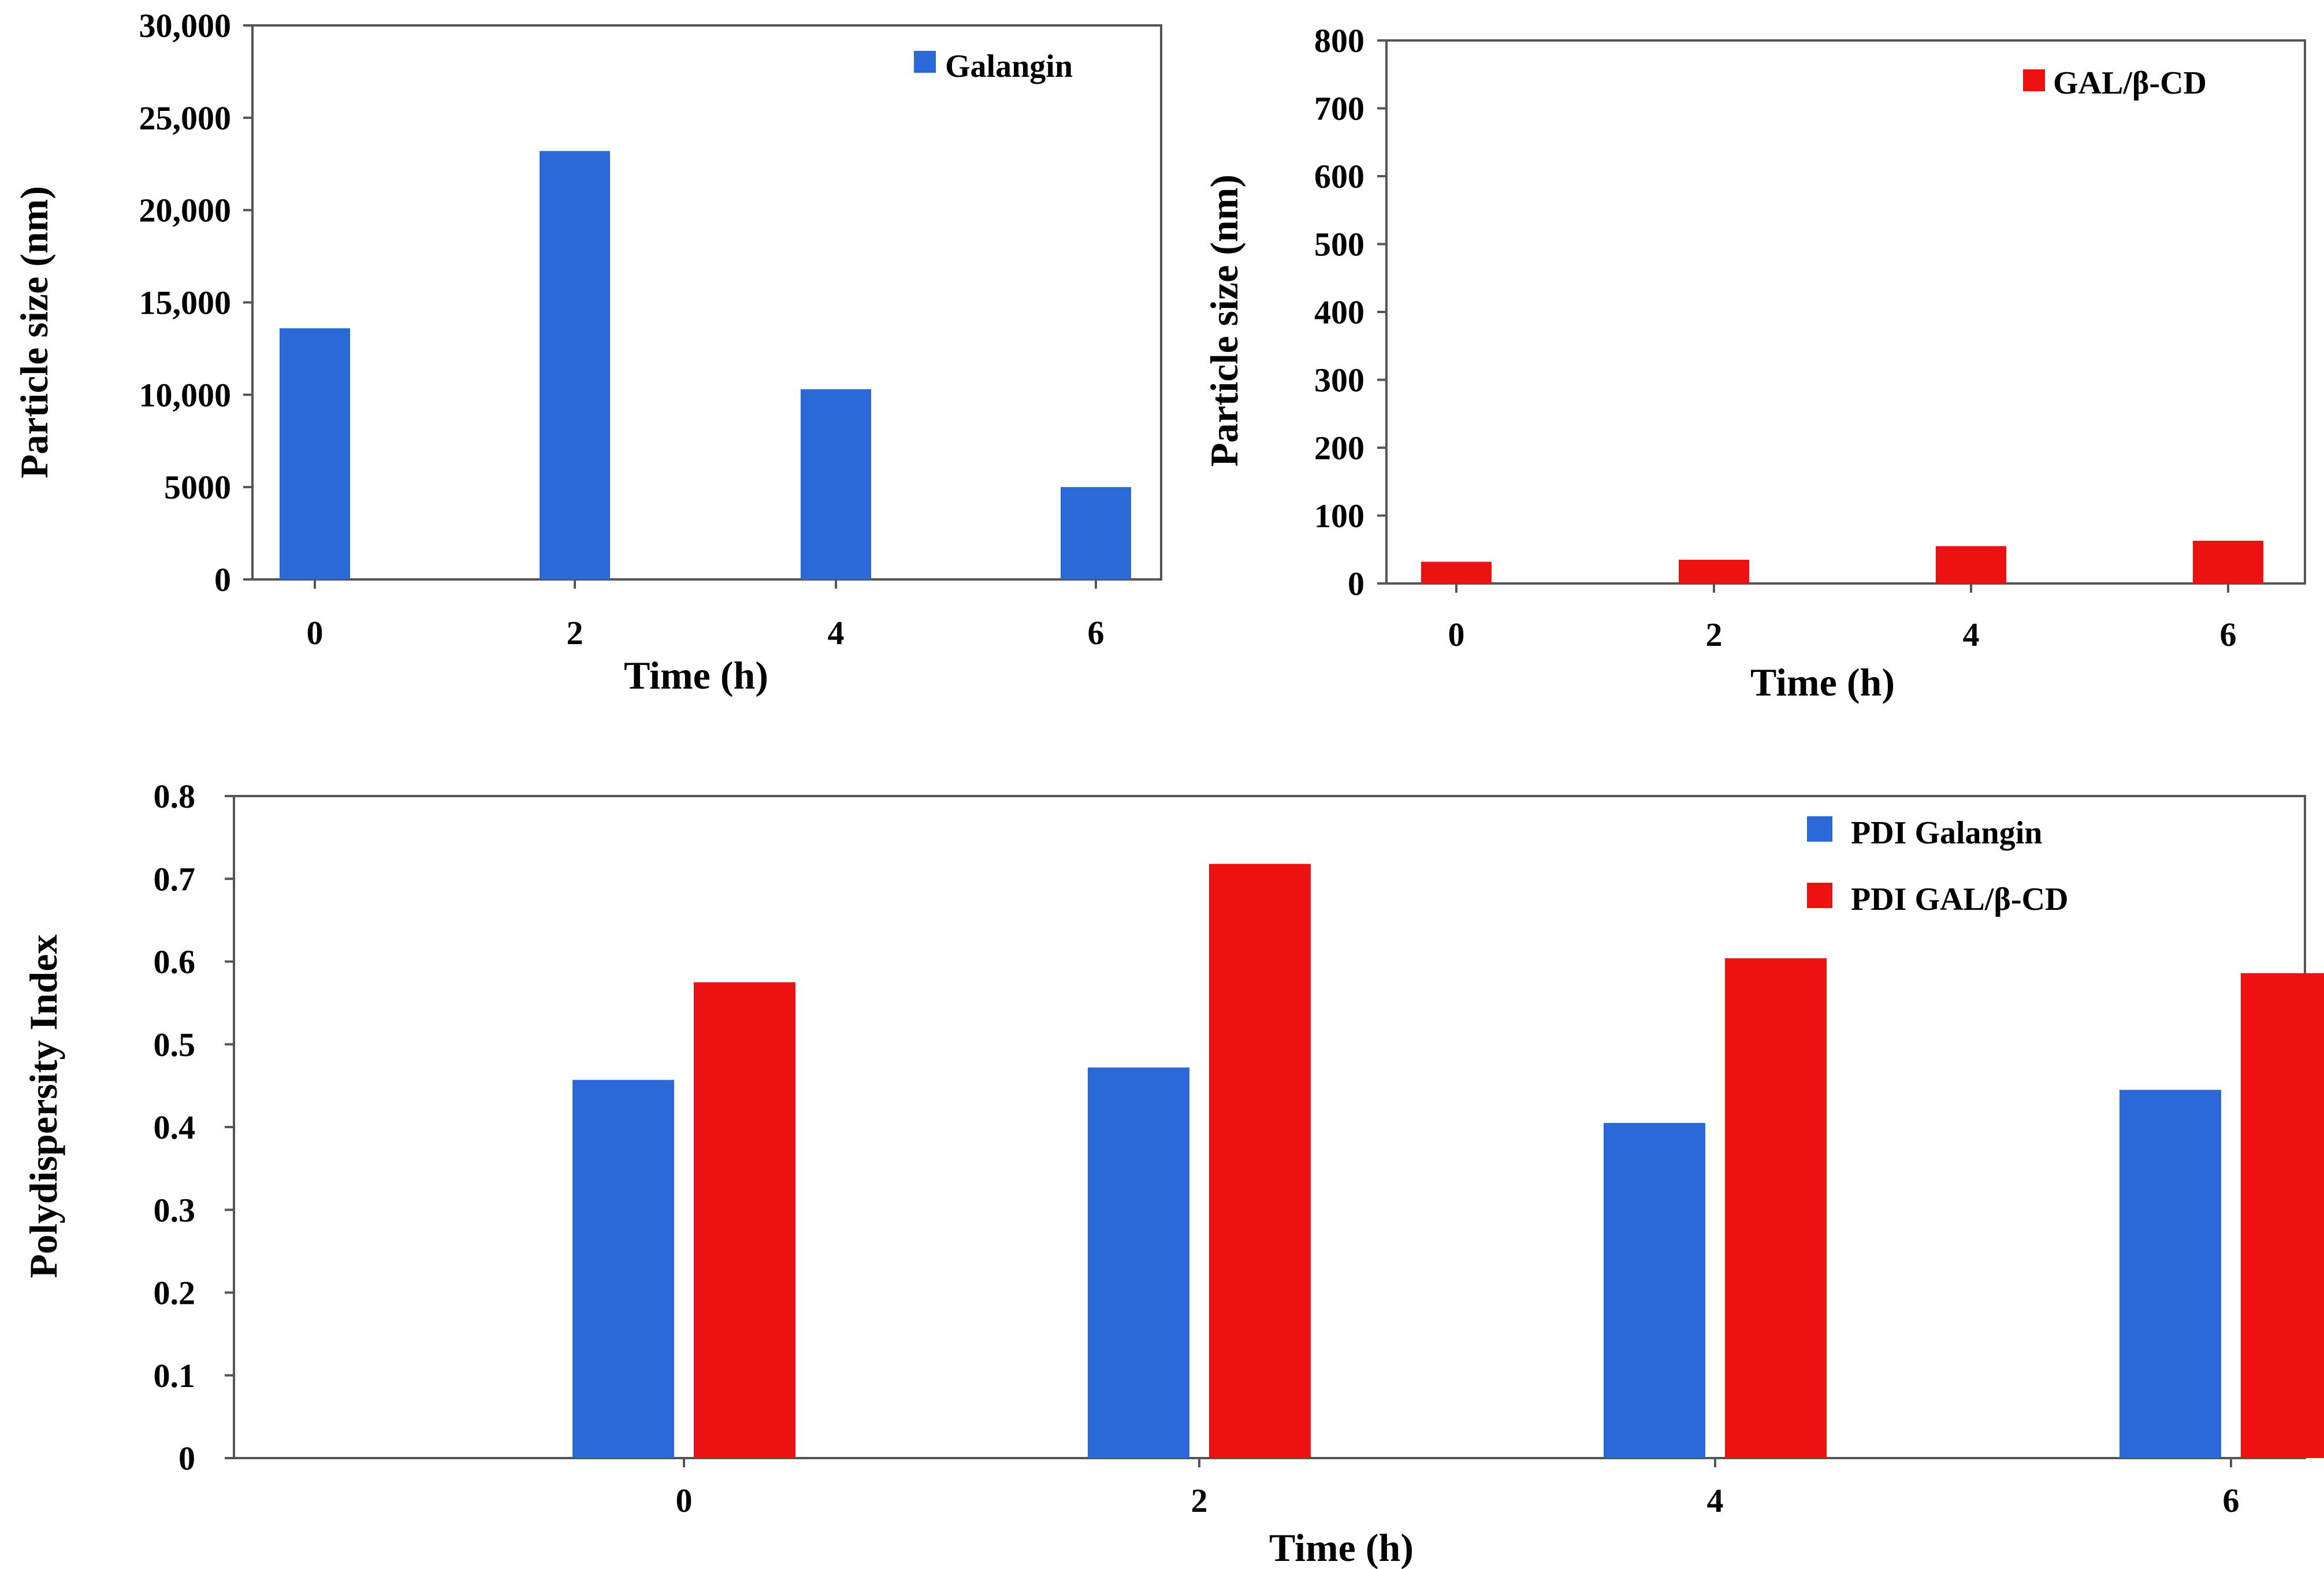 This screenshot has width=2324, height=1569. I want to click on y-tick-label: 0.5, so click(175, 1045).